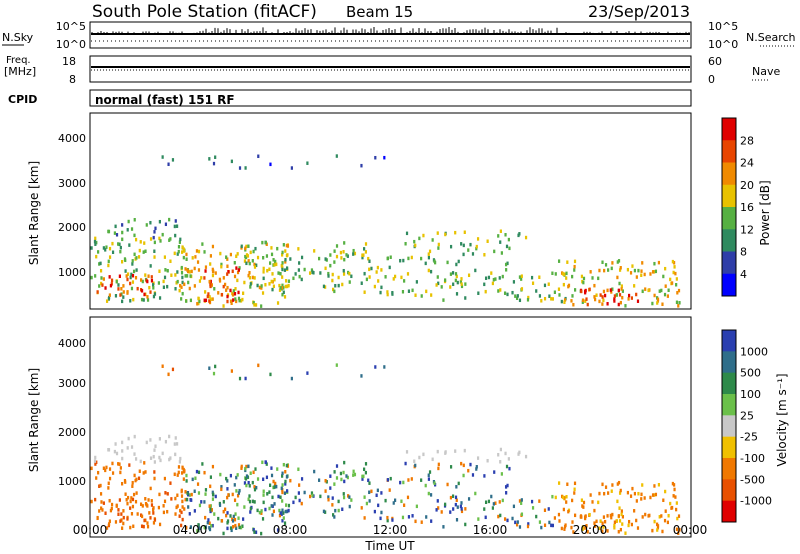  Describe the element at coordinates (20, 71) in the screenshot. I see `freq-label-line2: [MHz]` at that location.